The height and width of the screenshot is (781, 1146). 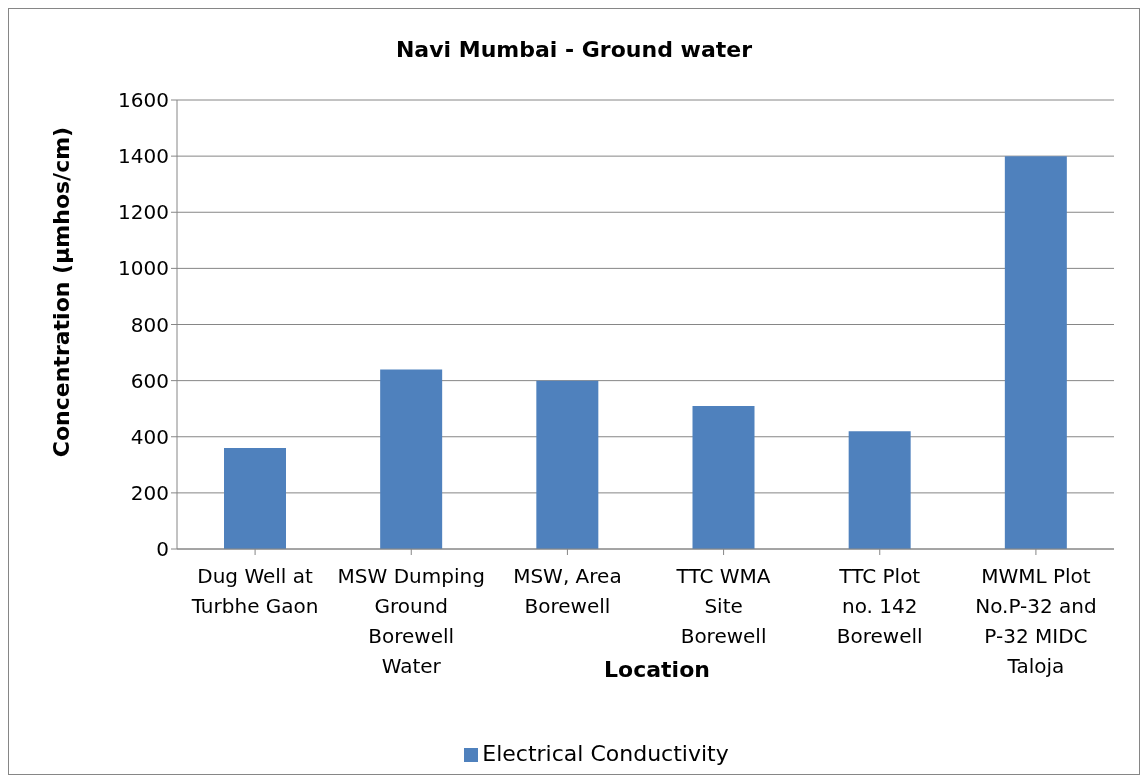 I want to click on x-tick-label: TTC WMA Site Borewell, so click(x=723, y=606).